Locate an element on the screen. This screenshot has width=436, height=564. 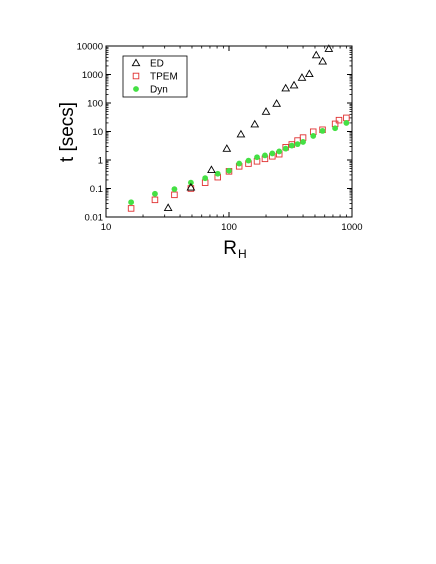
series-dyn is located at coordinates (239, 163).